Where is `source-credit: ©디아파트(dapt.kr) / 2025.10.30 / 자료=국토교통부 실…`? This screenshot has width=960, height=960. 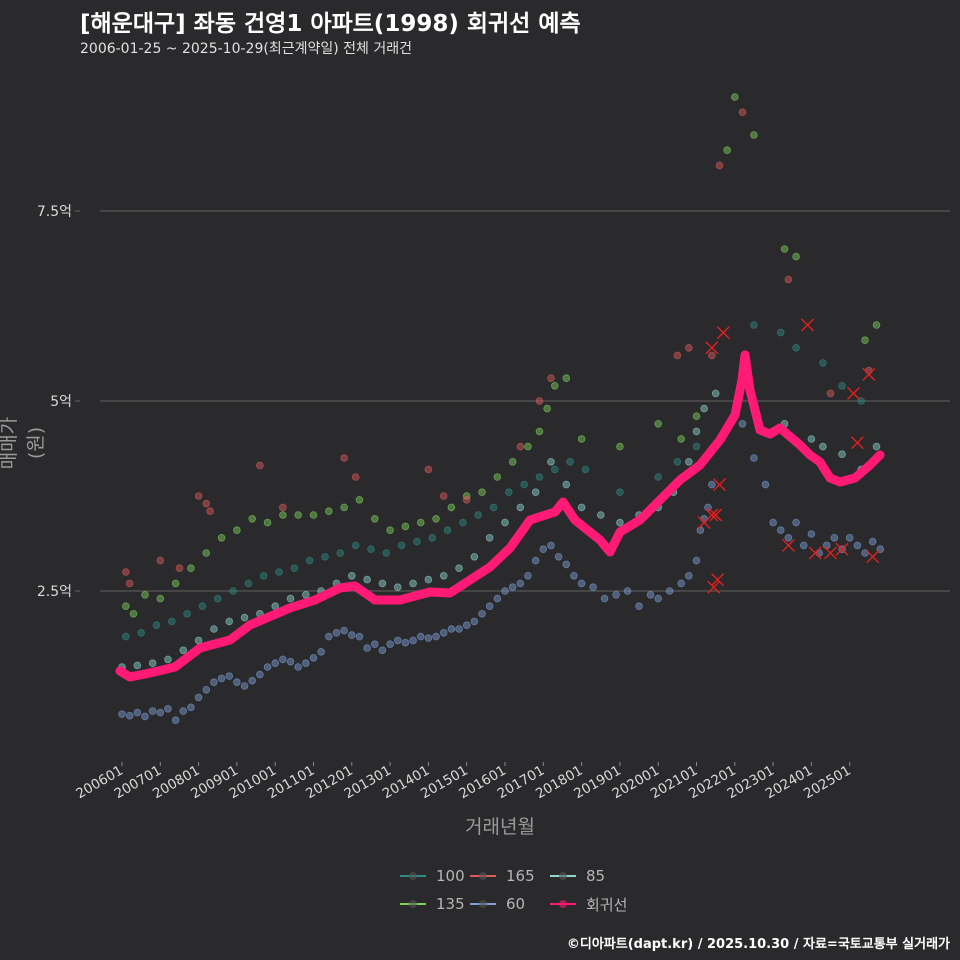 source-credit: ©디아파트(dapt.kr) / 2025.10.30 / 자료=국토교통부 실… is located at coordinates (758, 944).